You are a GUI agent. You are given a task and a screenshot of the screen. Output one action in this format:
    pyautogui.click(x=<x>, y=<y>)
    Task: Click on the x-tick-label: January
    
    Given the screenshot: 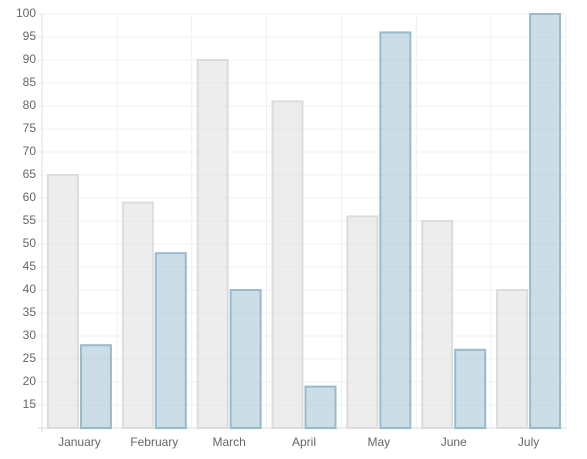 What is the action you would take?
    pyautogui.click(x=79, y=442)
    